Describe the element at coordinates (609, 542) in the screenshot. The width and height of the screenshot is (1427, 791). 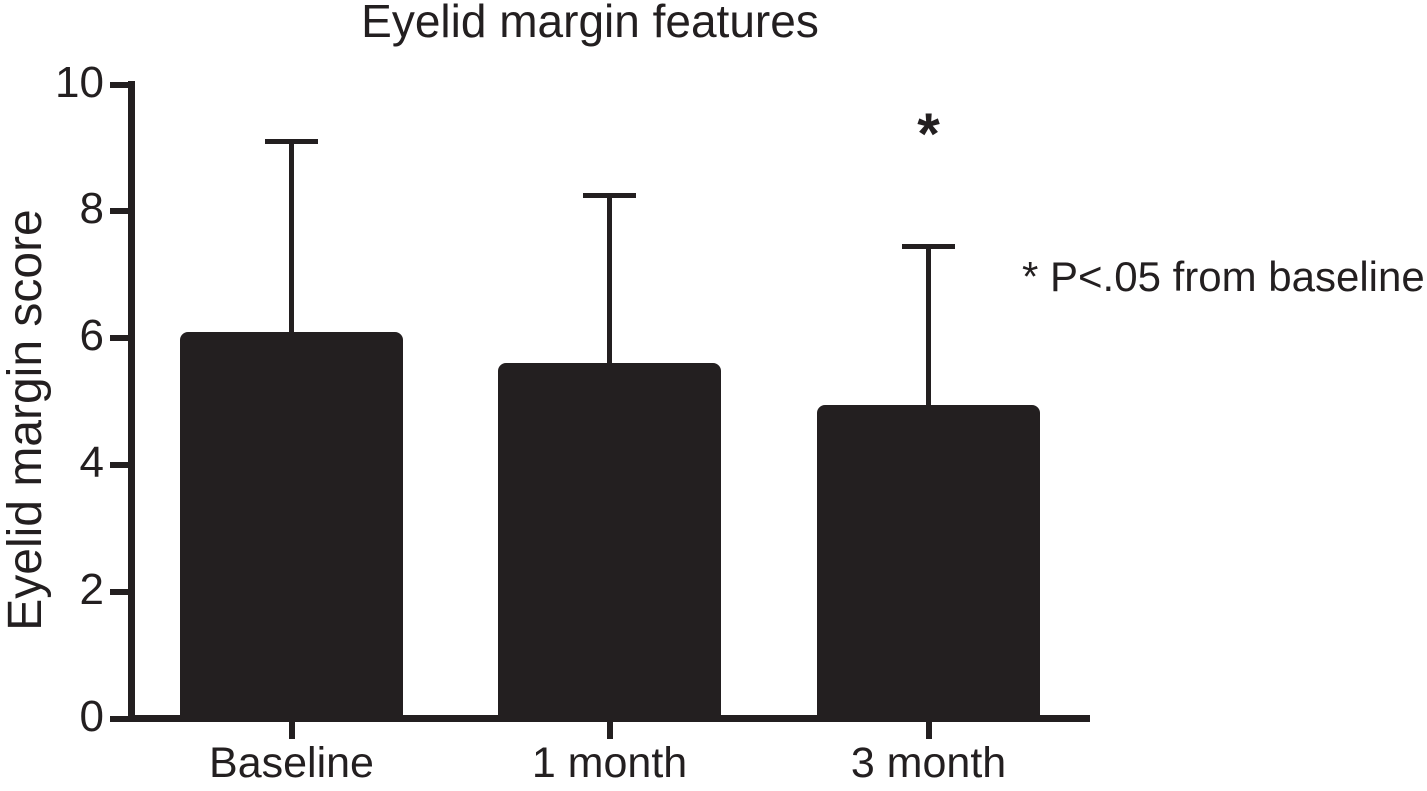
I see `bar-1-month` at that location.